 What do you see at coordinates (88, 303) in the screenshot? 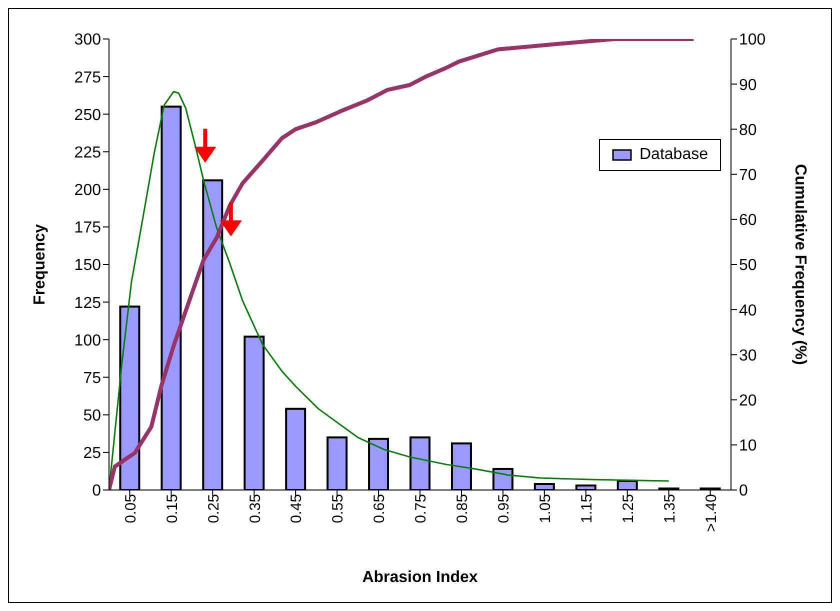
I see `y-tick-label: 125` at bounding box center [88, 303].